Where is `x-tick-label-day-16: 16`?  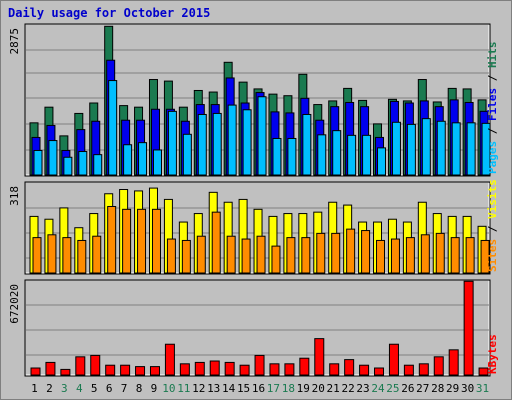
x-tick-label-day-16: 16 is located at coordinates (258, 388).